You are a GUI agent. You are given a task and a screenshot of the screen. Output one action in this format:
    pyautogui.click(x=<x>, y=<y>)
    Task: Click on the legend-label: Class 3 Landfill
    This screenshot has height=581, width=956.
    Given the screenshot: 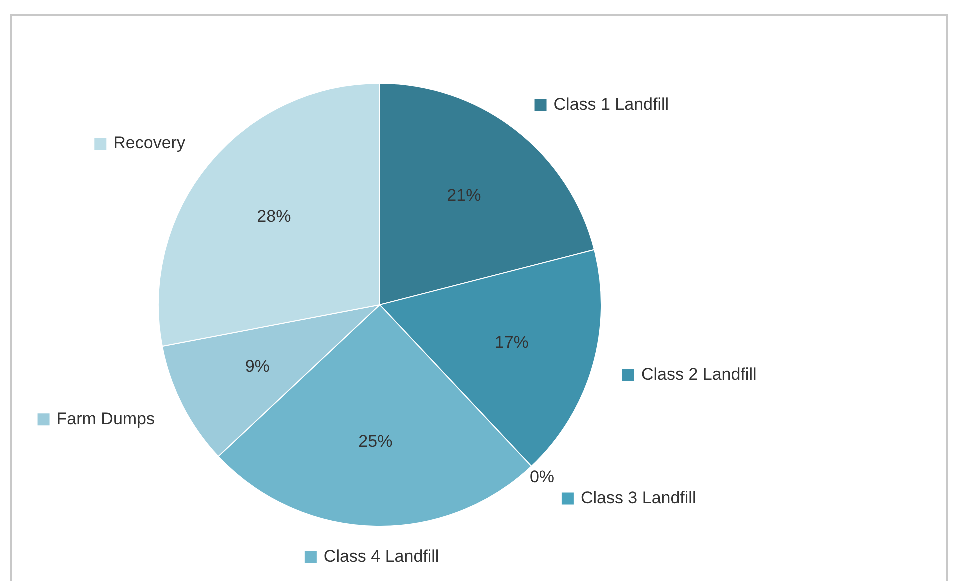 What is the action you would take?
    pyautogui.click(x=638, y=498)
    